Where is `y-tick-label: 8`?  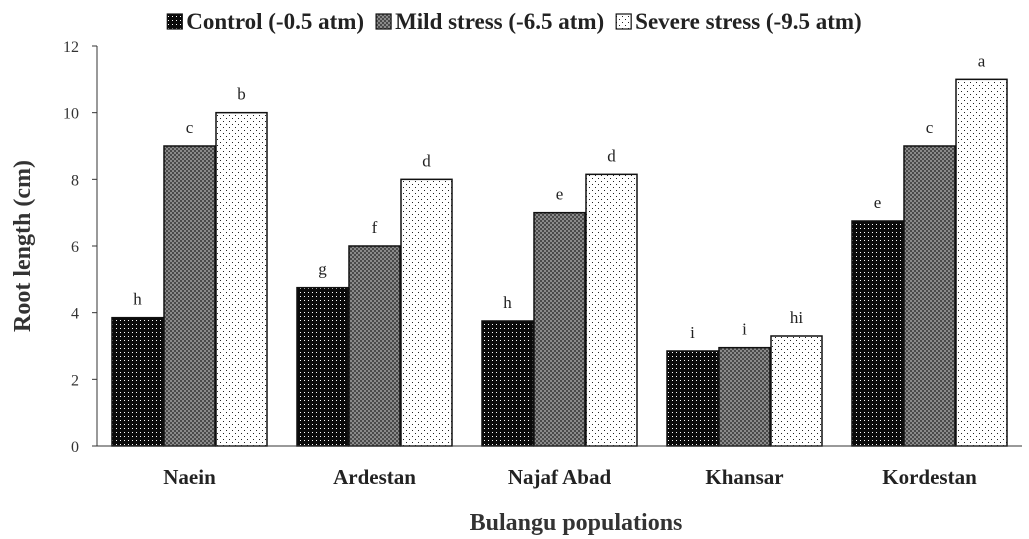
y-tick-label: 8 is located at coordinates (75, 180).